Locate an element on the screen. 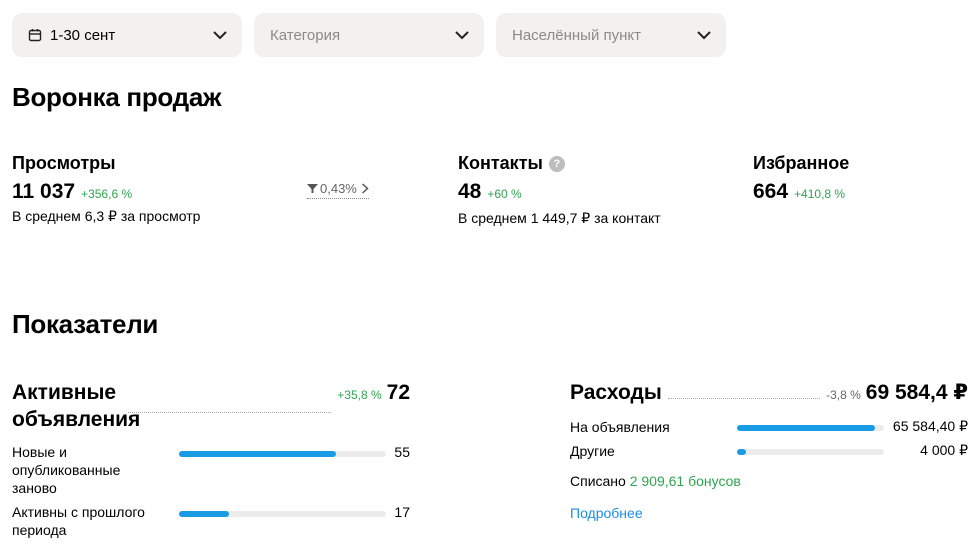  expenses-row-ads: На объявления is located at coordinates (620, 427).